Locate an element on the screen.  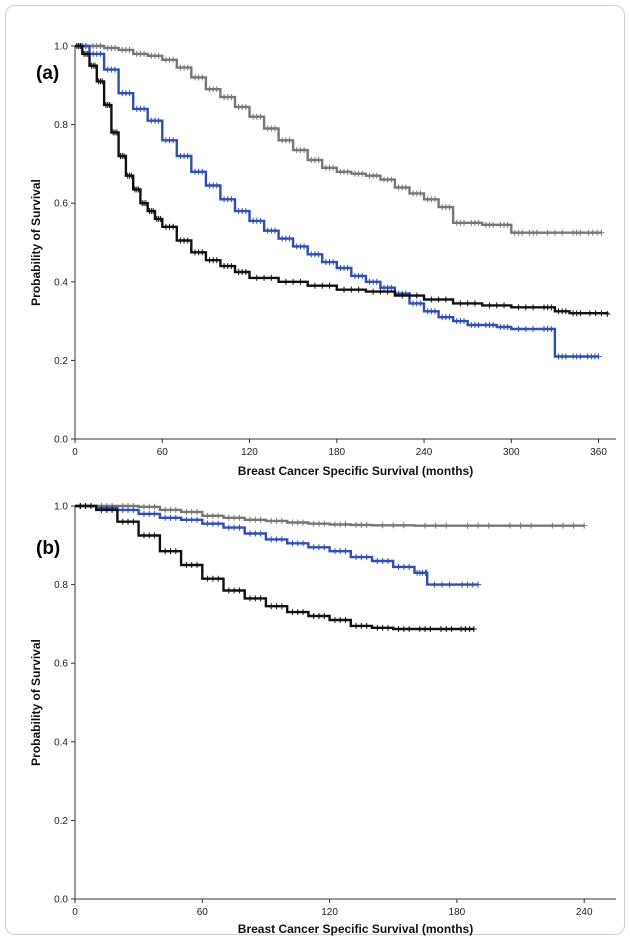
x-tick-label: 300 is located at coordinates (511, 452).